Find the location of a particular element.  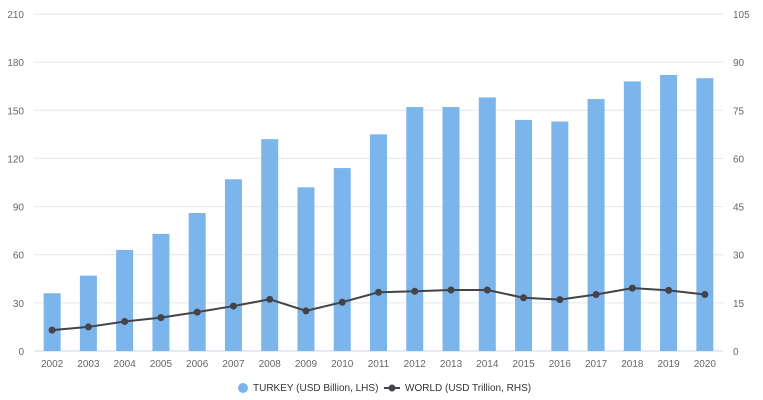

x-tick-label: 2010 is located at coordinates (342, 364).